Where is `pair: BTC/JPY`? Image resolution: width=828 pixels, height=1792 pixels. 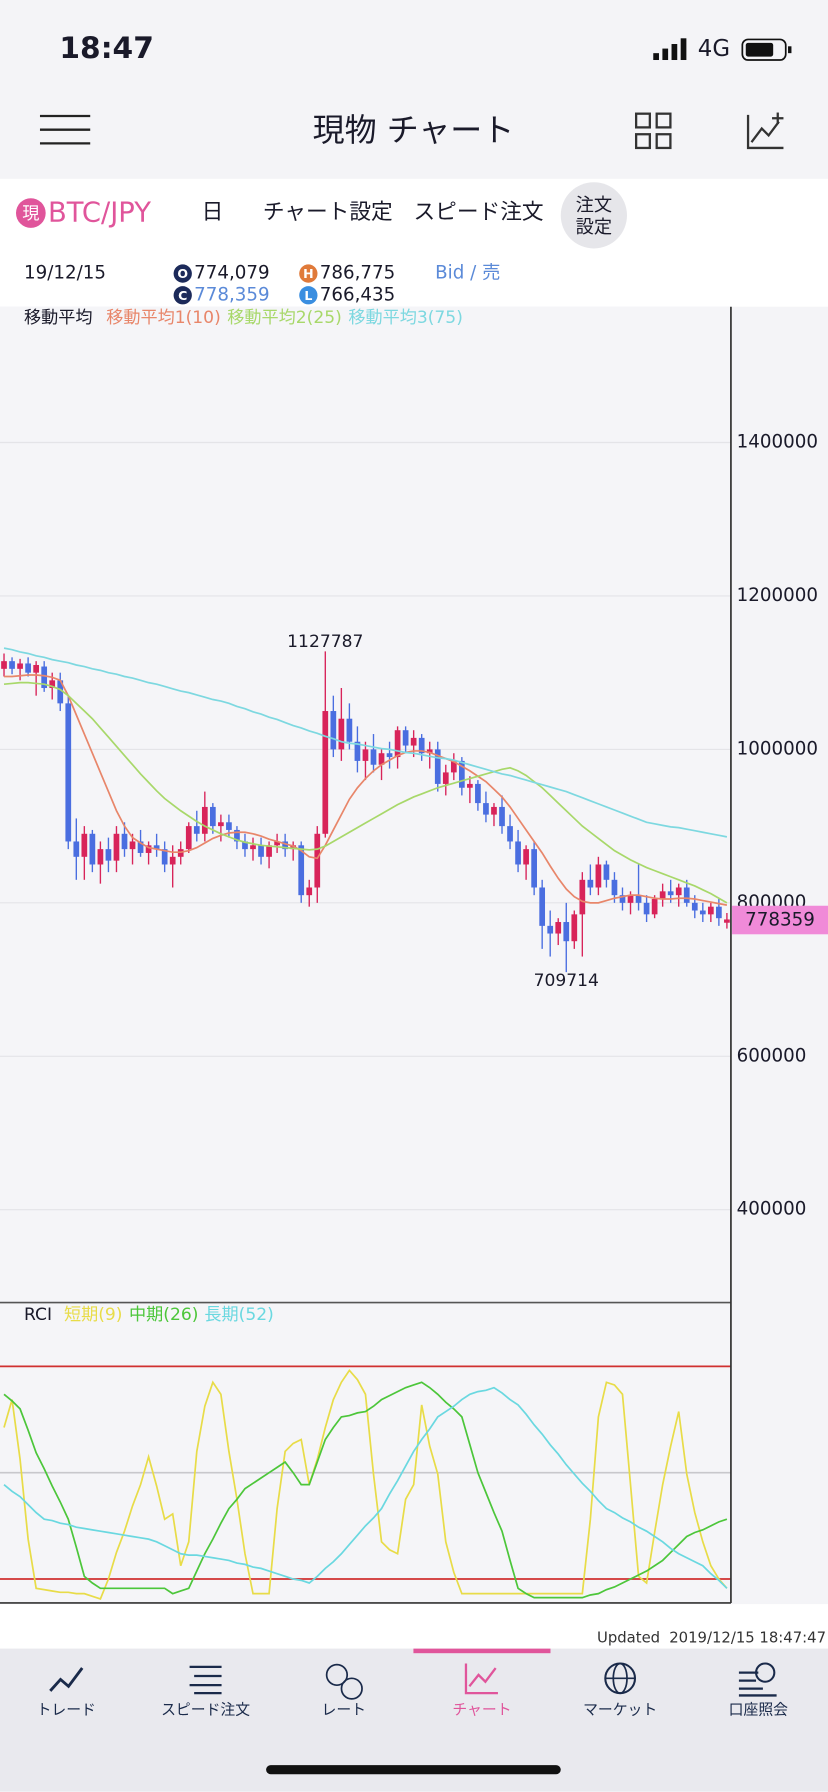
pair: BTC/JPY is located at coordinates (99, 213).